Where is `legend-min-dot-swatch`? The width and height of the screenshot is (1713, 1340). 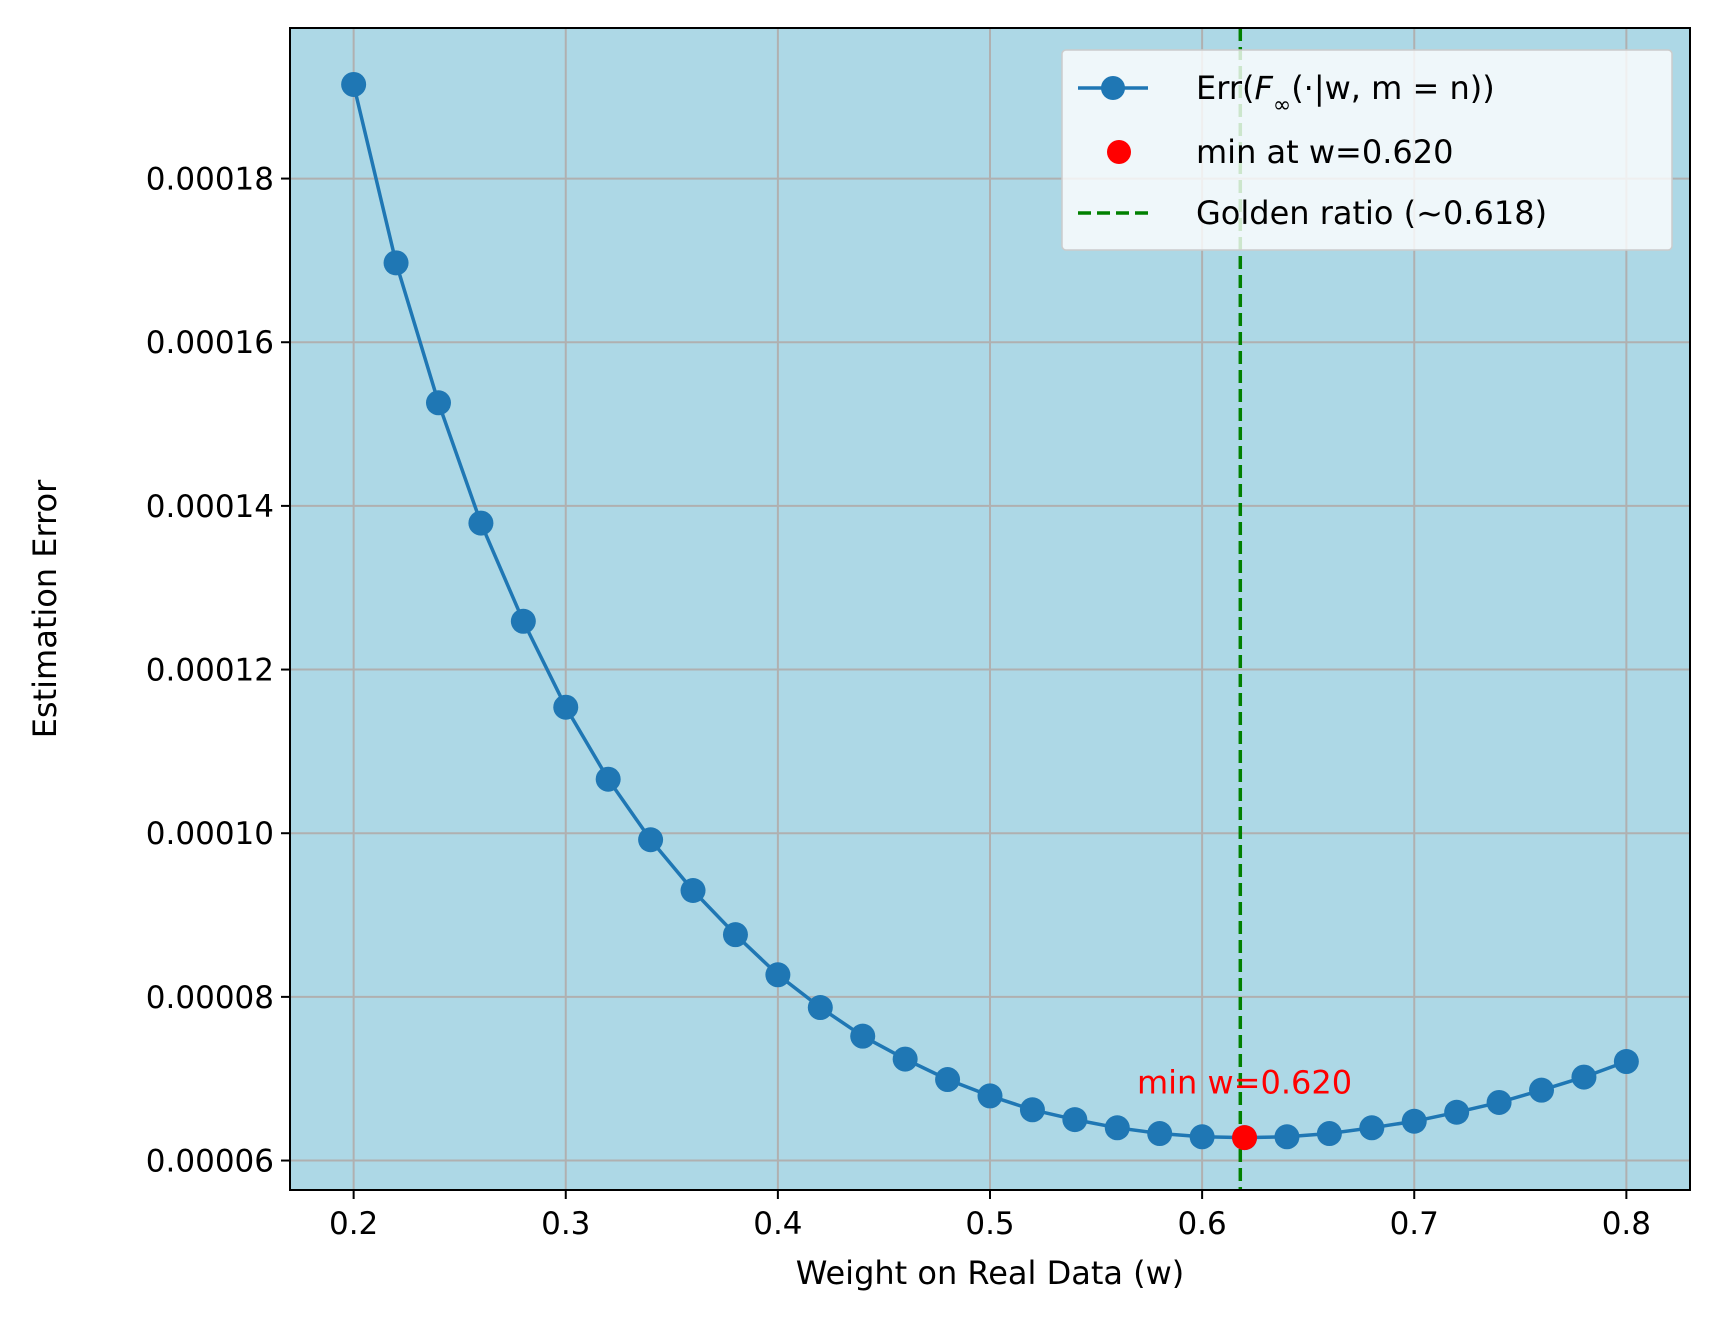 legend-min-dot-swatch is located at coordinates (1119, 152).